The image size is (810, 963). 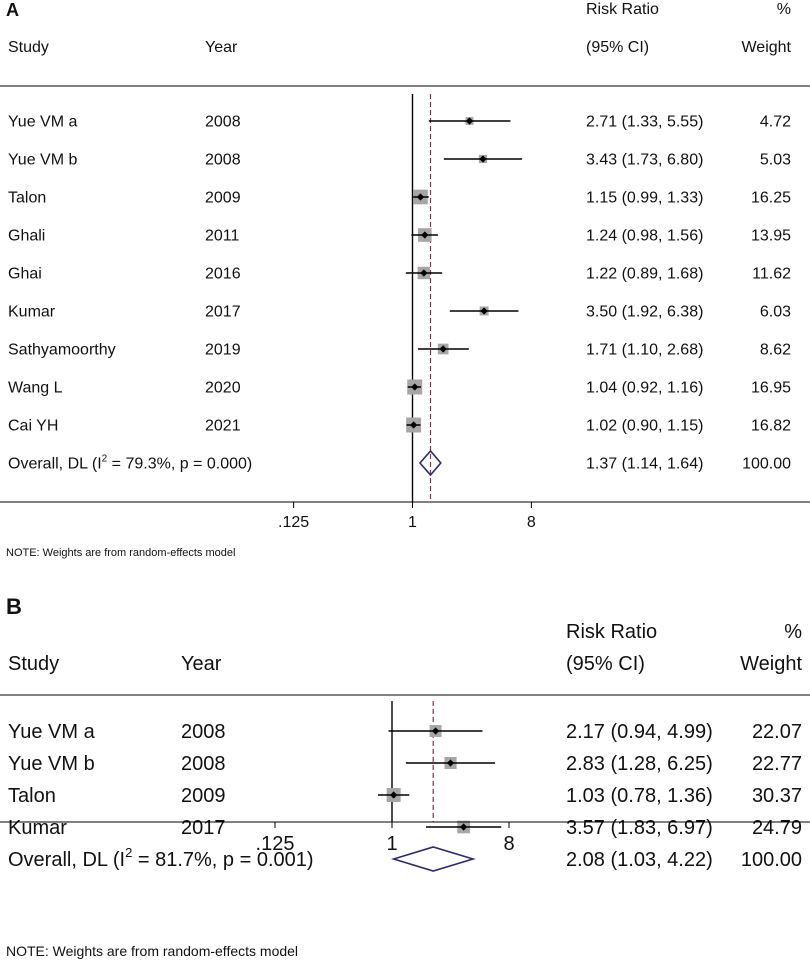 What do you see at coordinates (611, 632) in the screenshot?
I see `panel-b-header-risk-ratio: Risk Ratio` at bounding box center [611, 632].